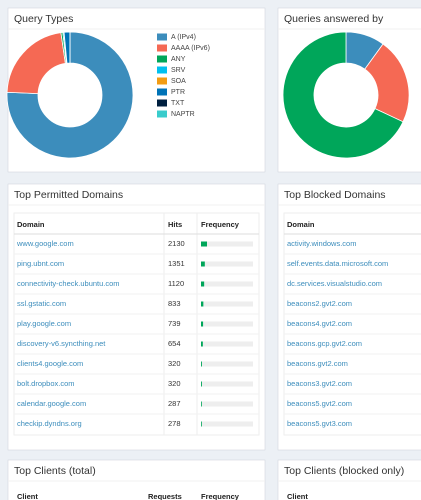 Image resolution: width=421 pixels, height=500 pixels. Describe the element at coordinates (334, 283) in the screenshot. I see `domain-link: dc.services.visualstudio.com` at that location.